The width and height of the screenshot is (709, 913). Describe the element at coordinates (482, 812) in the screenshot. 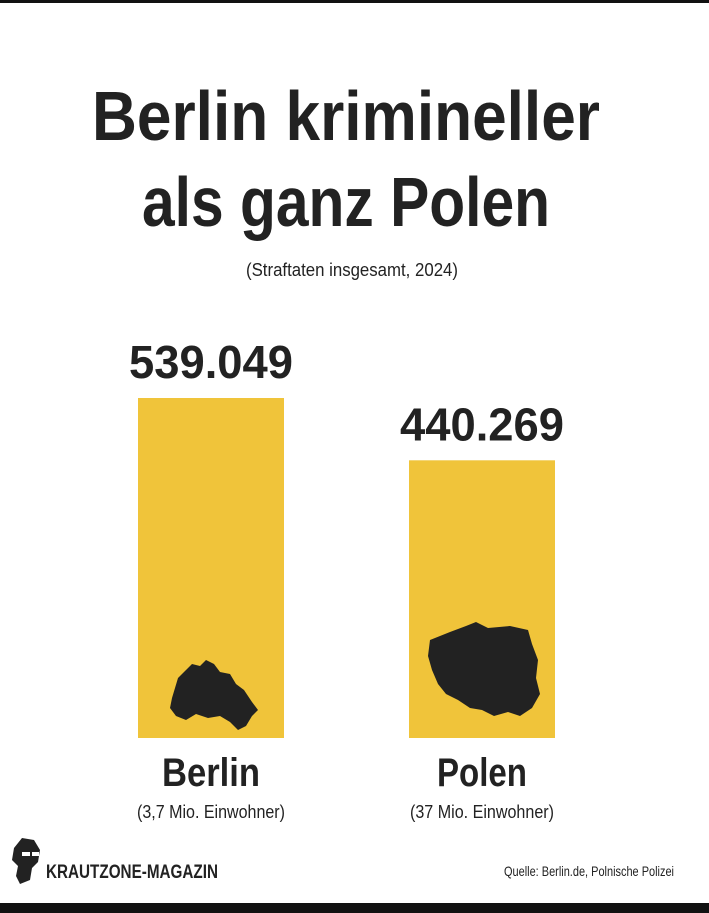

I see `category-note: (37 Mio. Einwohner)` at that location.